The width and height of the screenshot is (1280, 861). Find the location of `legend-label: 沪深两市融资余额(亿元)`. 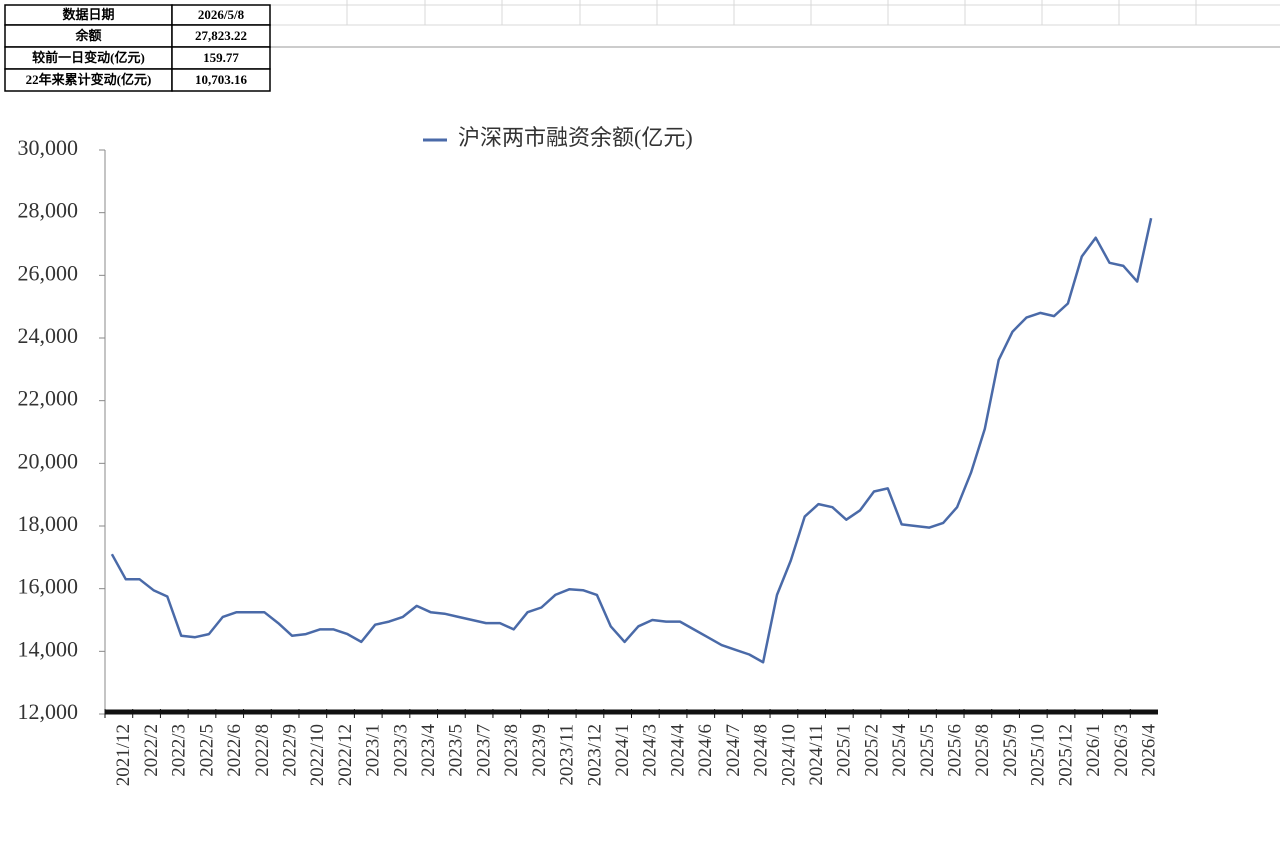

legend-label: 沪深两市融资余额(亿元) is located at coordinates (575, 137).